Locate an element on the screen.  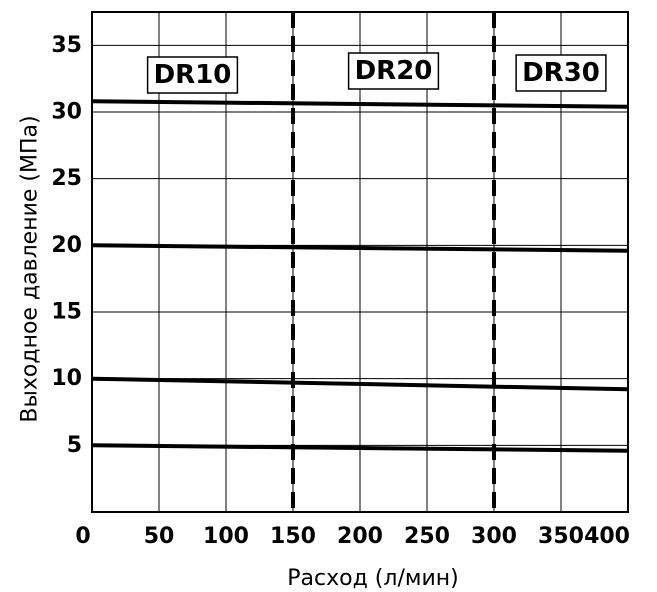
x-tick-label: 300 is located at coordinates (494, 536).